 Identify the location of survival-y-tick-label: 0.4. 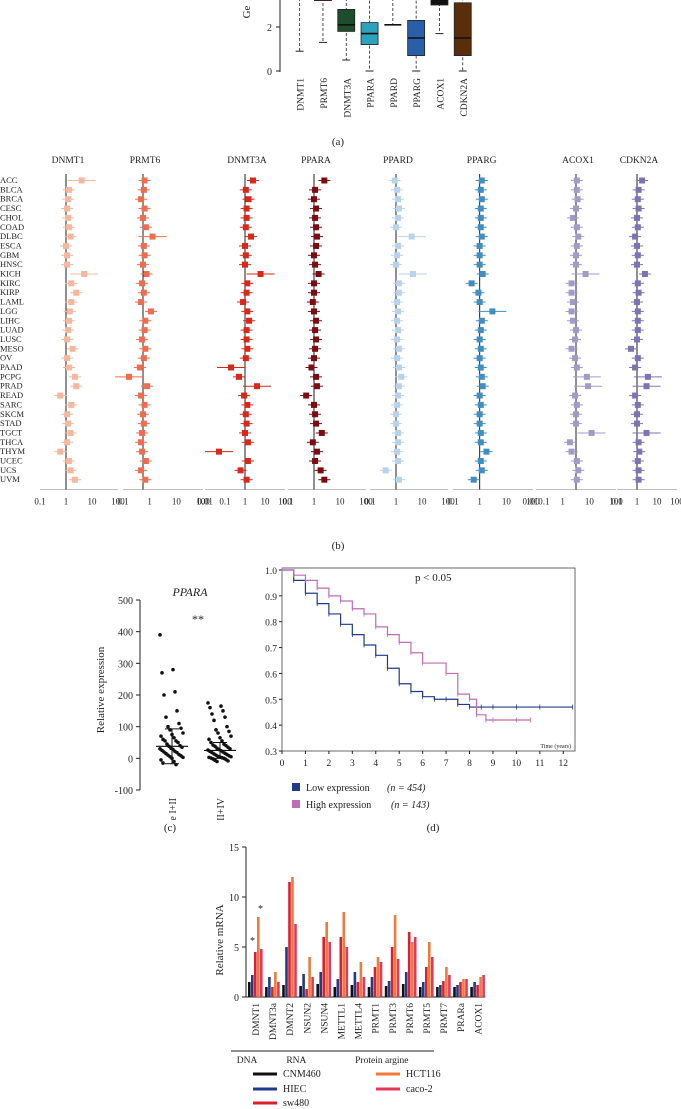
(271, 727).